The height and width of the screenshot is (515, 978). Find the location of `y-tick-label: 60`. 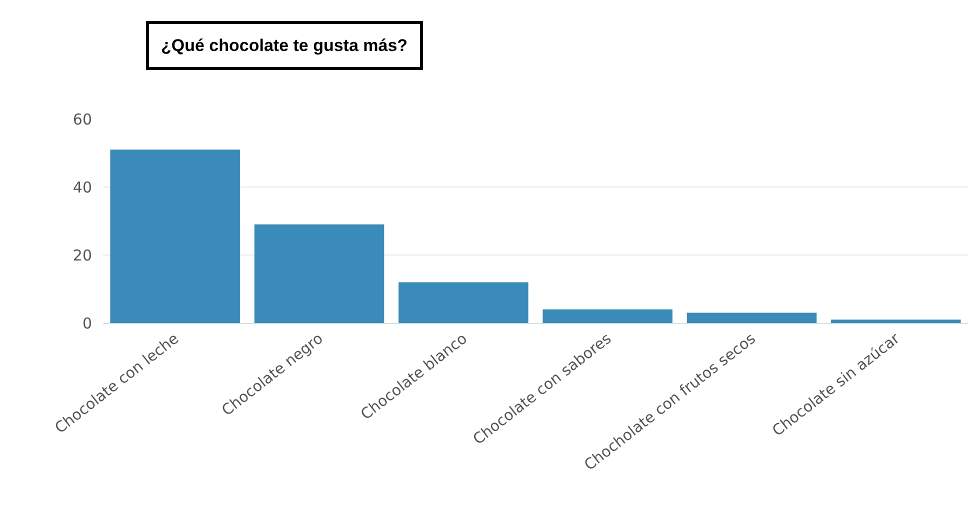

y-tick-label: 60 is located at coordinates (82, 119).